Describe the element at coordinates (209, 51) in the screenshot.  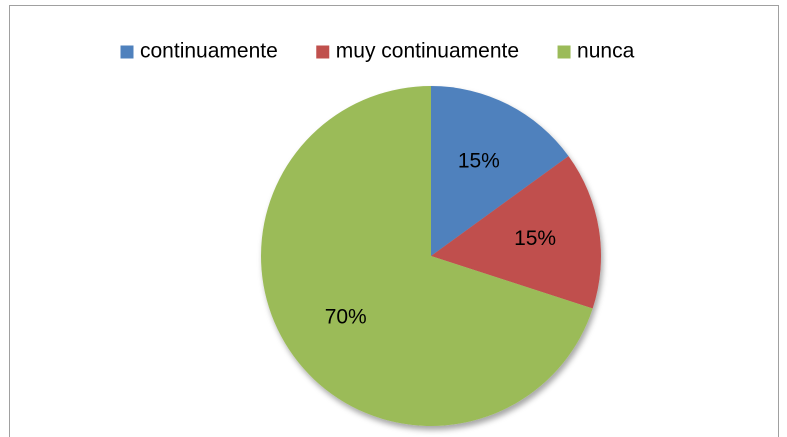
I see `legend-label: continuamente` at that location.